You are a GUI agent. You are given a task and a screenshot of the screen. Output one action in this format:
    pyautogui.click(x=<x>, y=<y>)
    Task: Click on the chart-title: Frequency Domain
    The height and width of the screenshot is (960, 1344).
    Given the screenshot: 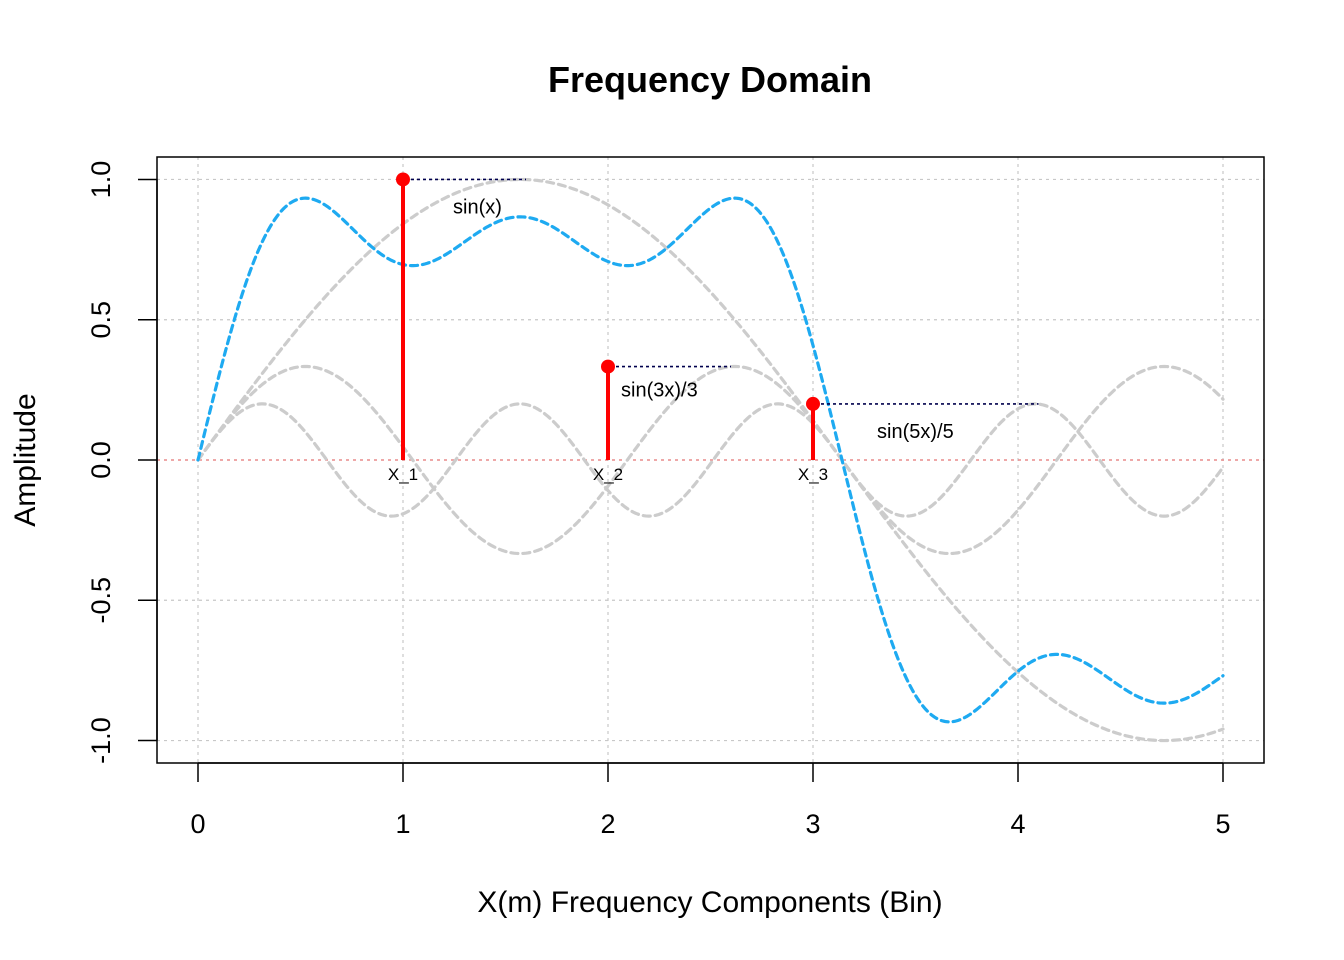 What is the action you would take?
    pyautogui.click(x=710, y=79)
    